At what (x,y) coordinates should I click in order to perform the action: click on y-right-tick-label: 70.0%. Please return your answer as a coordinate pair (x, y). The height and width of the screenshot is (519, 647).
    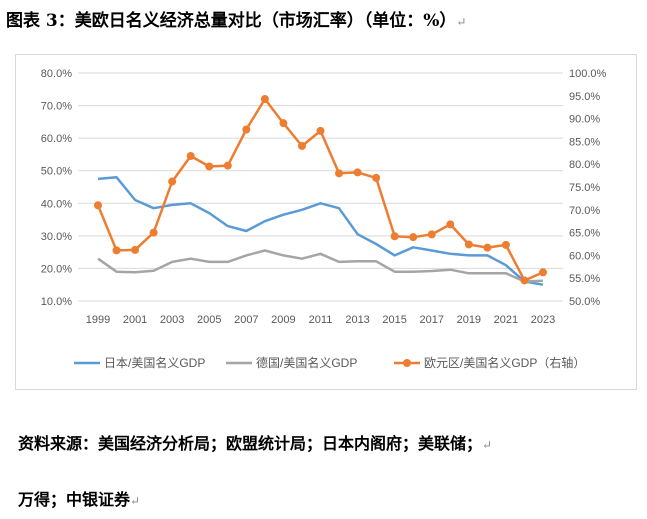
    Looking at the image, I should click on (584, 211).